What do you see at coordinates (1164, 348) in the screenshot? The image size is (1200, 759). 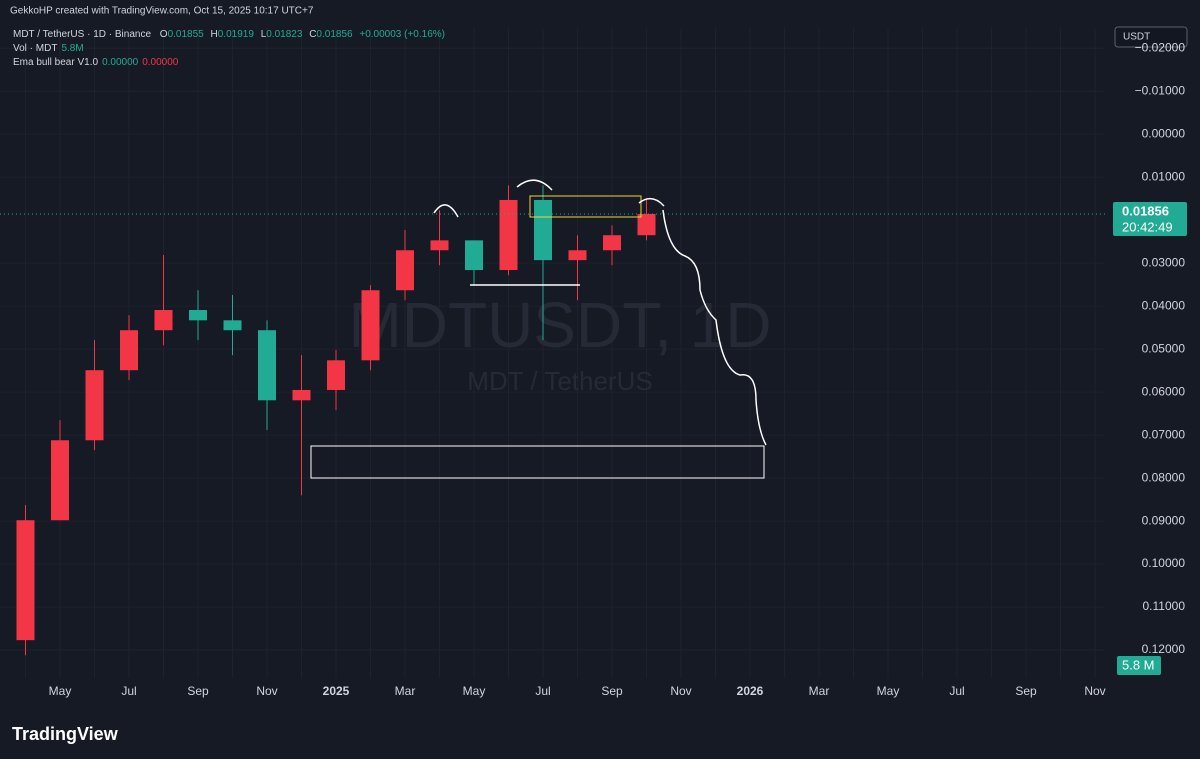 I see `y-tick-label: 0.05000` at bounding box center [1164, 348].